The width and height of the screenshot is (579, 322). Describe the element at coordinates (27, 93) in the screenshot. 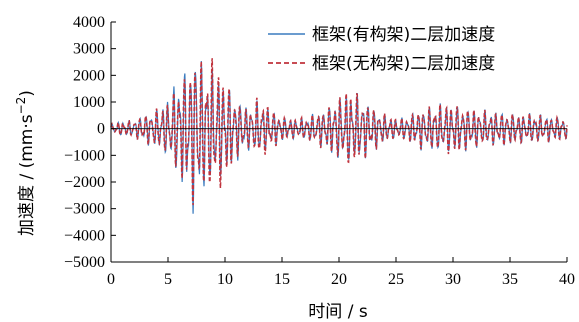

I see `y-axis-title-close: )` at that location.